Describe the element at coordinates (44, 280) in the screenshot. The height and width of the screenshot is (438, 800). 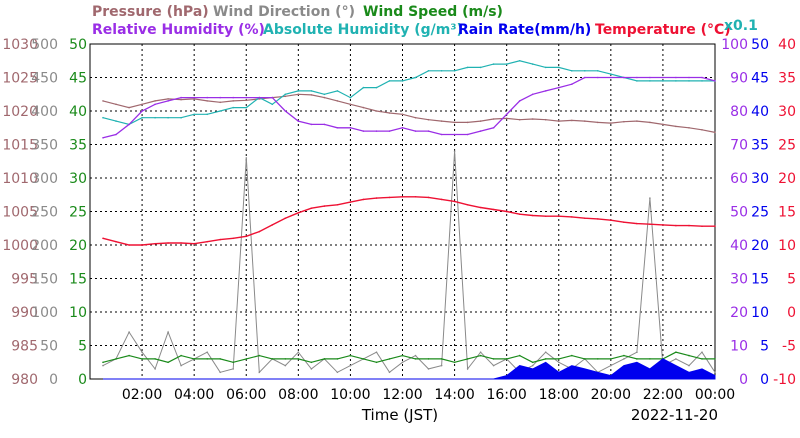
I see `y-tick-label-wind-direction: 150` at that location.